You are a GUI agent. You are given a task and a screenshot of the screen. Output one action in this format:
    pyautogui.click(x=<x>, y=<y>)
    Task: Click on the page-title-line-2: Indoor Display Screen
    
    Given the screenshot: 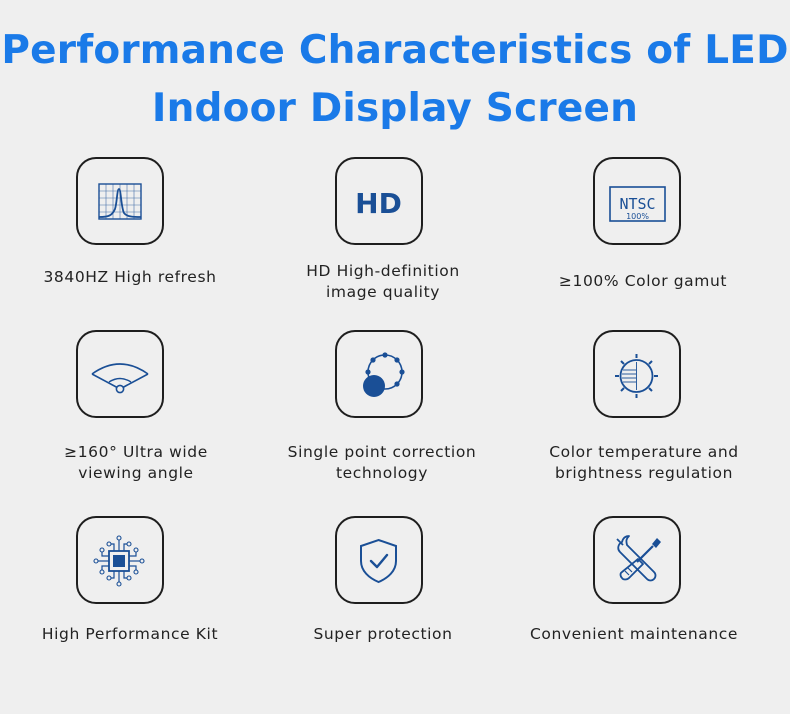 What is the action you would take?
    pyautogui.click(x=395, y=108)
    